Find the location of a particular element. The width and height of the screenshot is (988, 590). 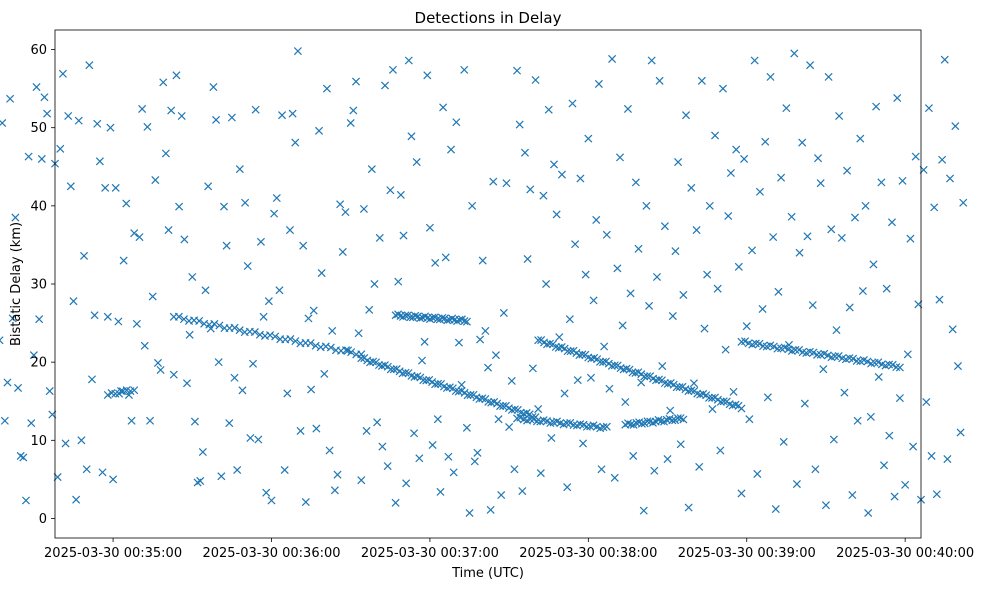

y-axis: 0 10 20 30 40 50 60 is located at coordinates (42, 285).